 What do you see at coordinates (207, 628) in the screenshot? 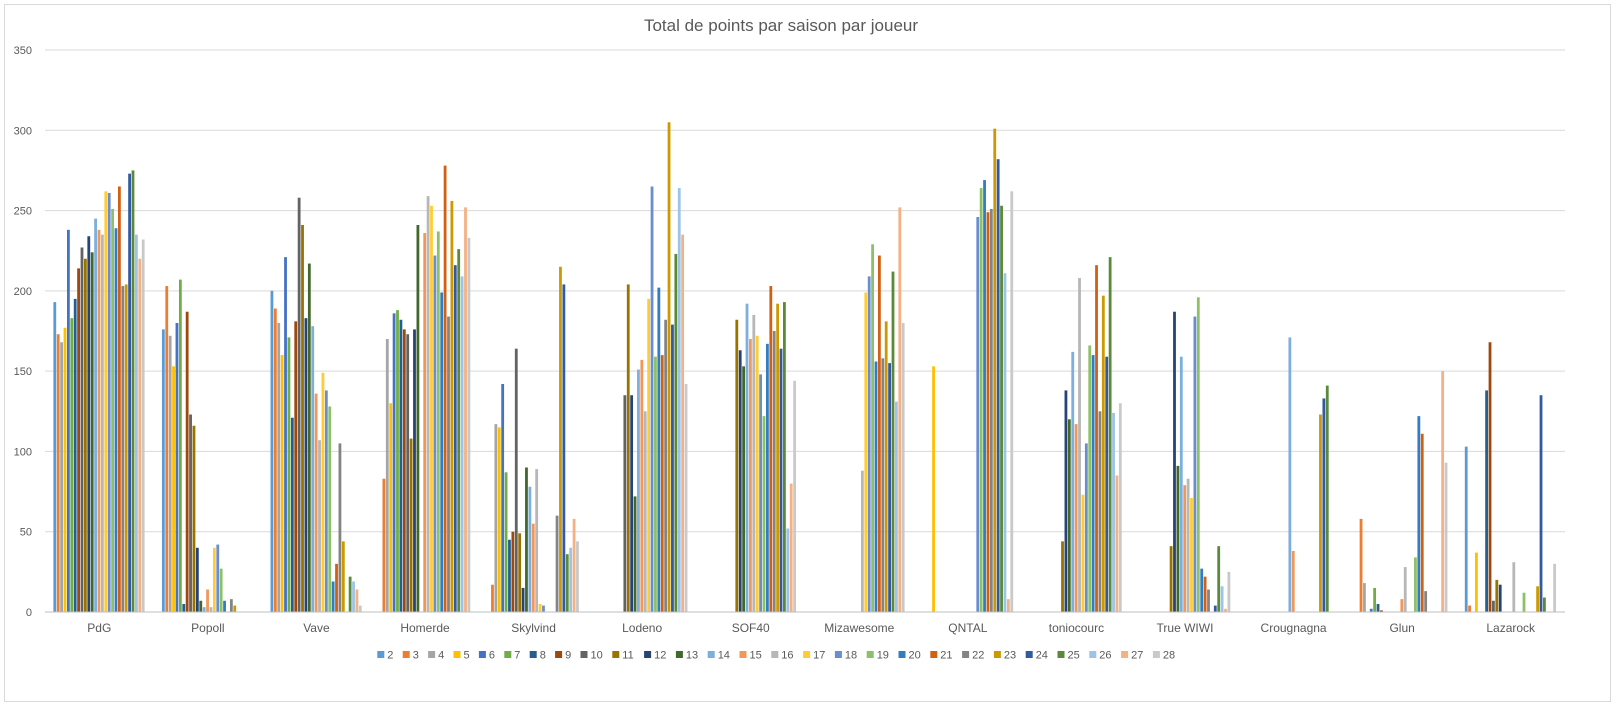
I see `x-tick-label: Popoll` at bounding box center [207, 628].